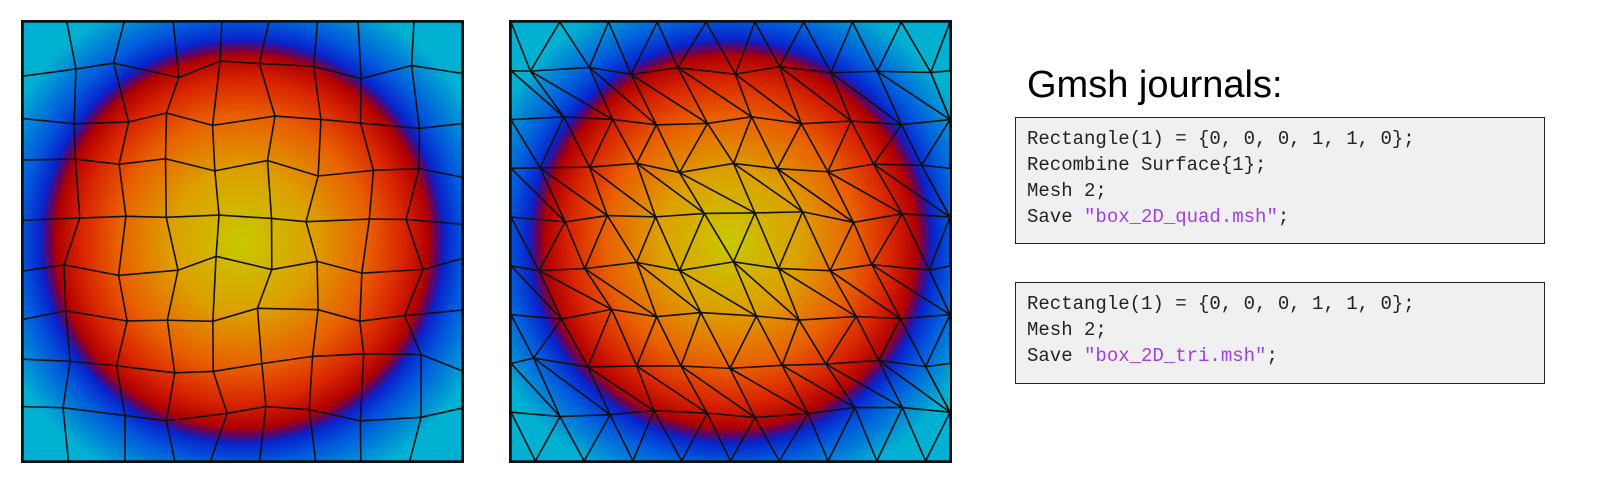 This screenshot has width=1602, height=497. Describe the element at coordinates (1280, 217) in the screenshot. I see `quad-code-save-line: Save "box_2D_quad.msh";` at that location.